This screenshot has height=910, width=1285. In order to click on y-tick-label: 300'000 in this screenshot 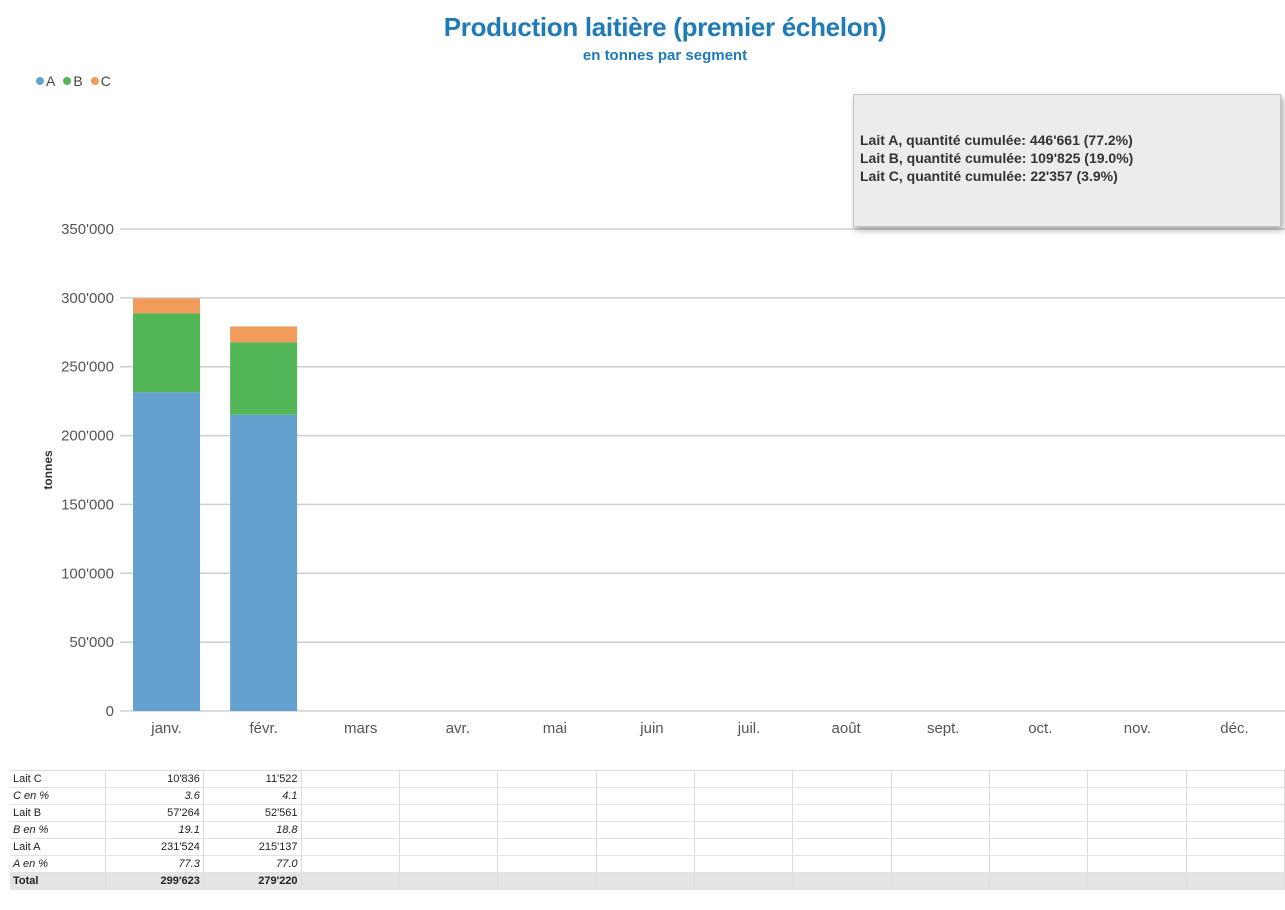, I will do `click(87, 298)`.